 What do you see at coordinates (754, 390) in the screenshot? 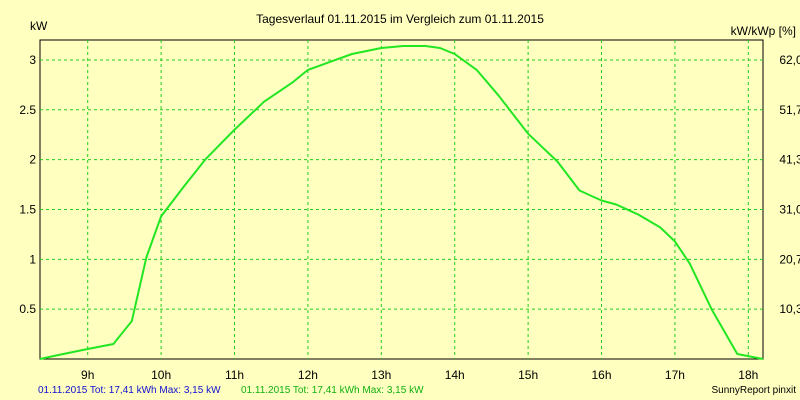
I see `credit-label: SunnyReport pinxit` at bounding box center [754, 390].